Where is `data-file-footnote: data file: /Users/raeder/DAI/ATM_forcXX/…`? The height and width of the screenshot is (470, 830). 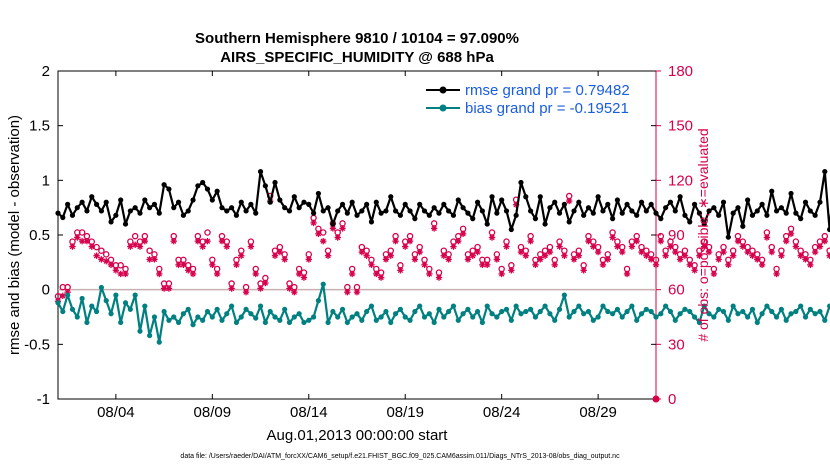 data-file-footnote: data file: /Users/raeder/DAI/ATM_forcXX/… is located at coordinates (400, 456).